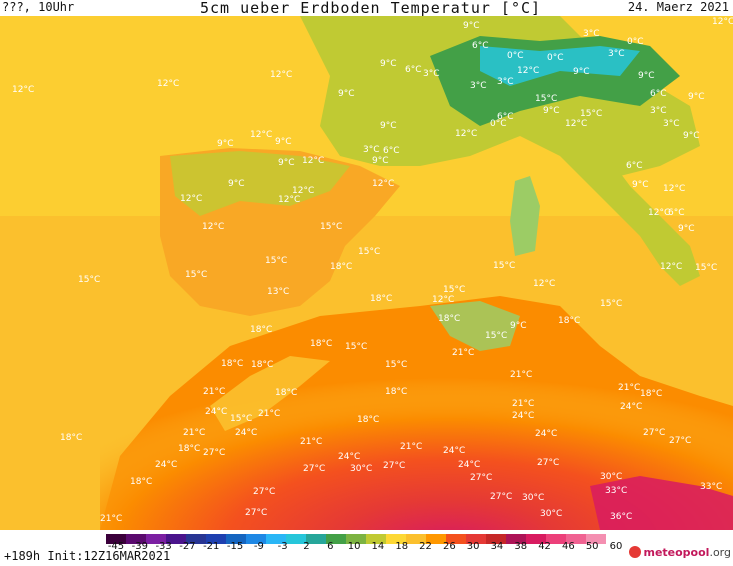 The image size is (733, 566). I want to click on logo-dot-icon, so click(635, 552).